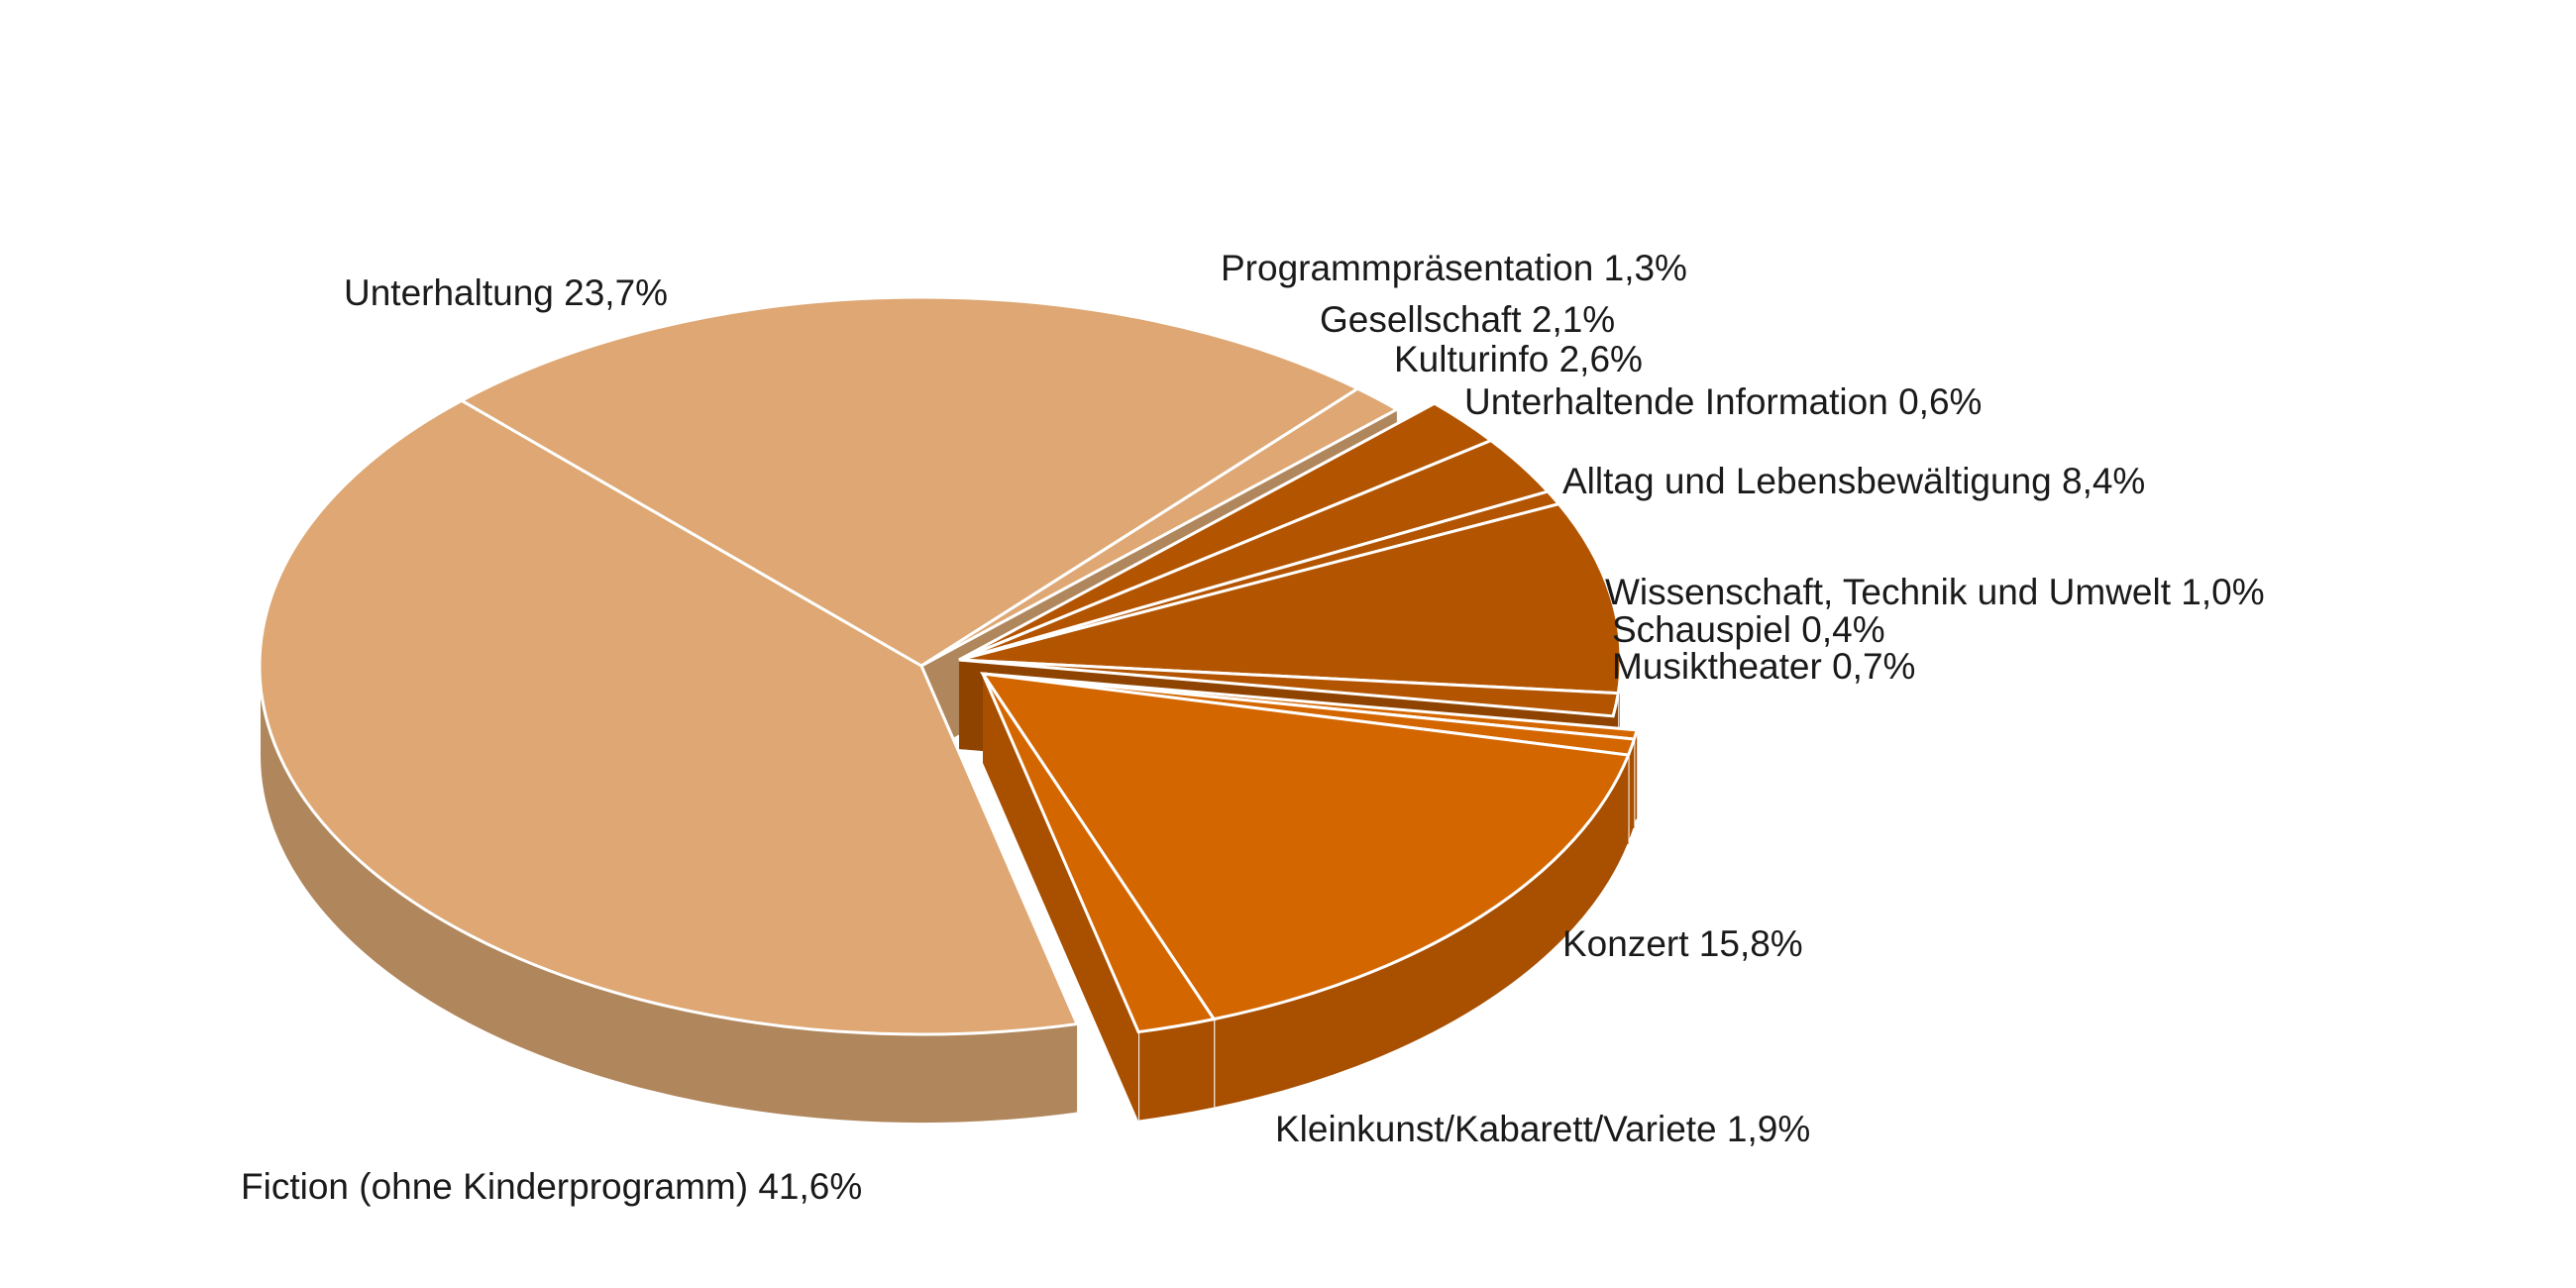 This screenshot has height=1288, width=2576. What do you see at coordinates (1682, 943) in the screenshot?
I see `slice-label: Konzert 15,8%` at bounding box center [1682, 943].